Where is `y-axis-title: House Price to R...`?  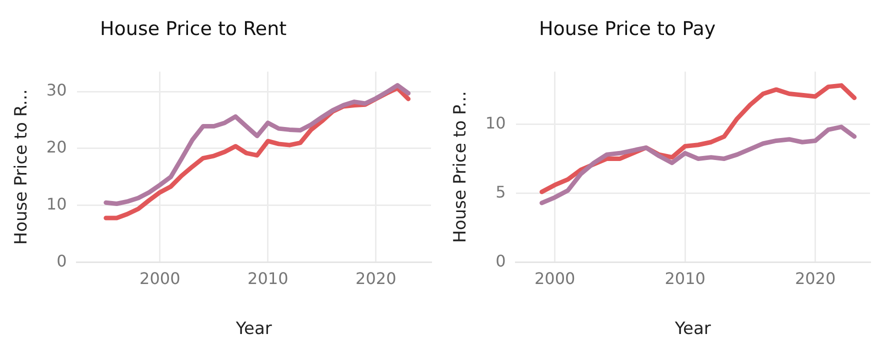
y-axis-title: House Price to R... is located at coordinates (22, 167).